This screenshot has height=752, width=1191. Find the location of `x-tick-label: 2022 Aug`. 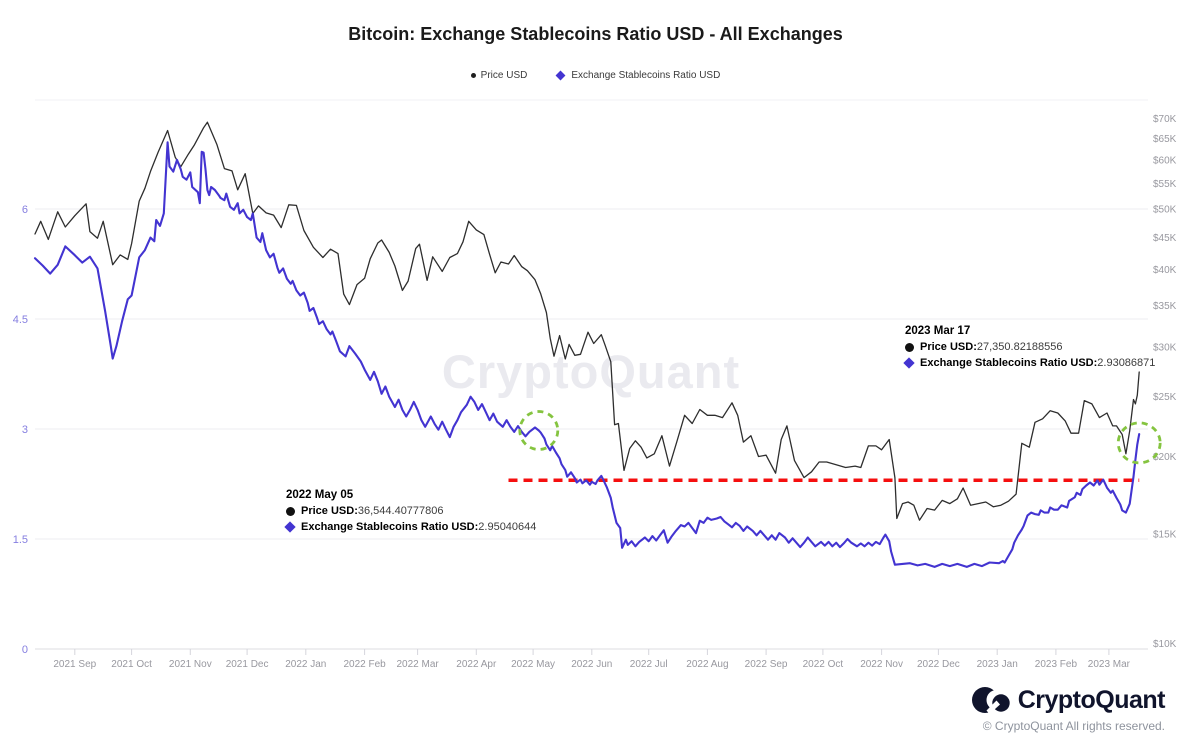

x-tick-label: 2022 Aug is located at coordinates (707, 664).